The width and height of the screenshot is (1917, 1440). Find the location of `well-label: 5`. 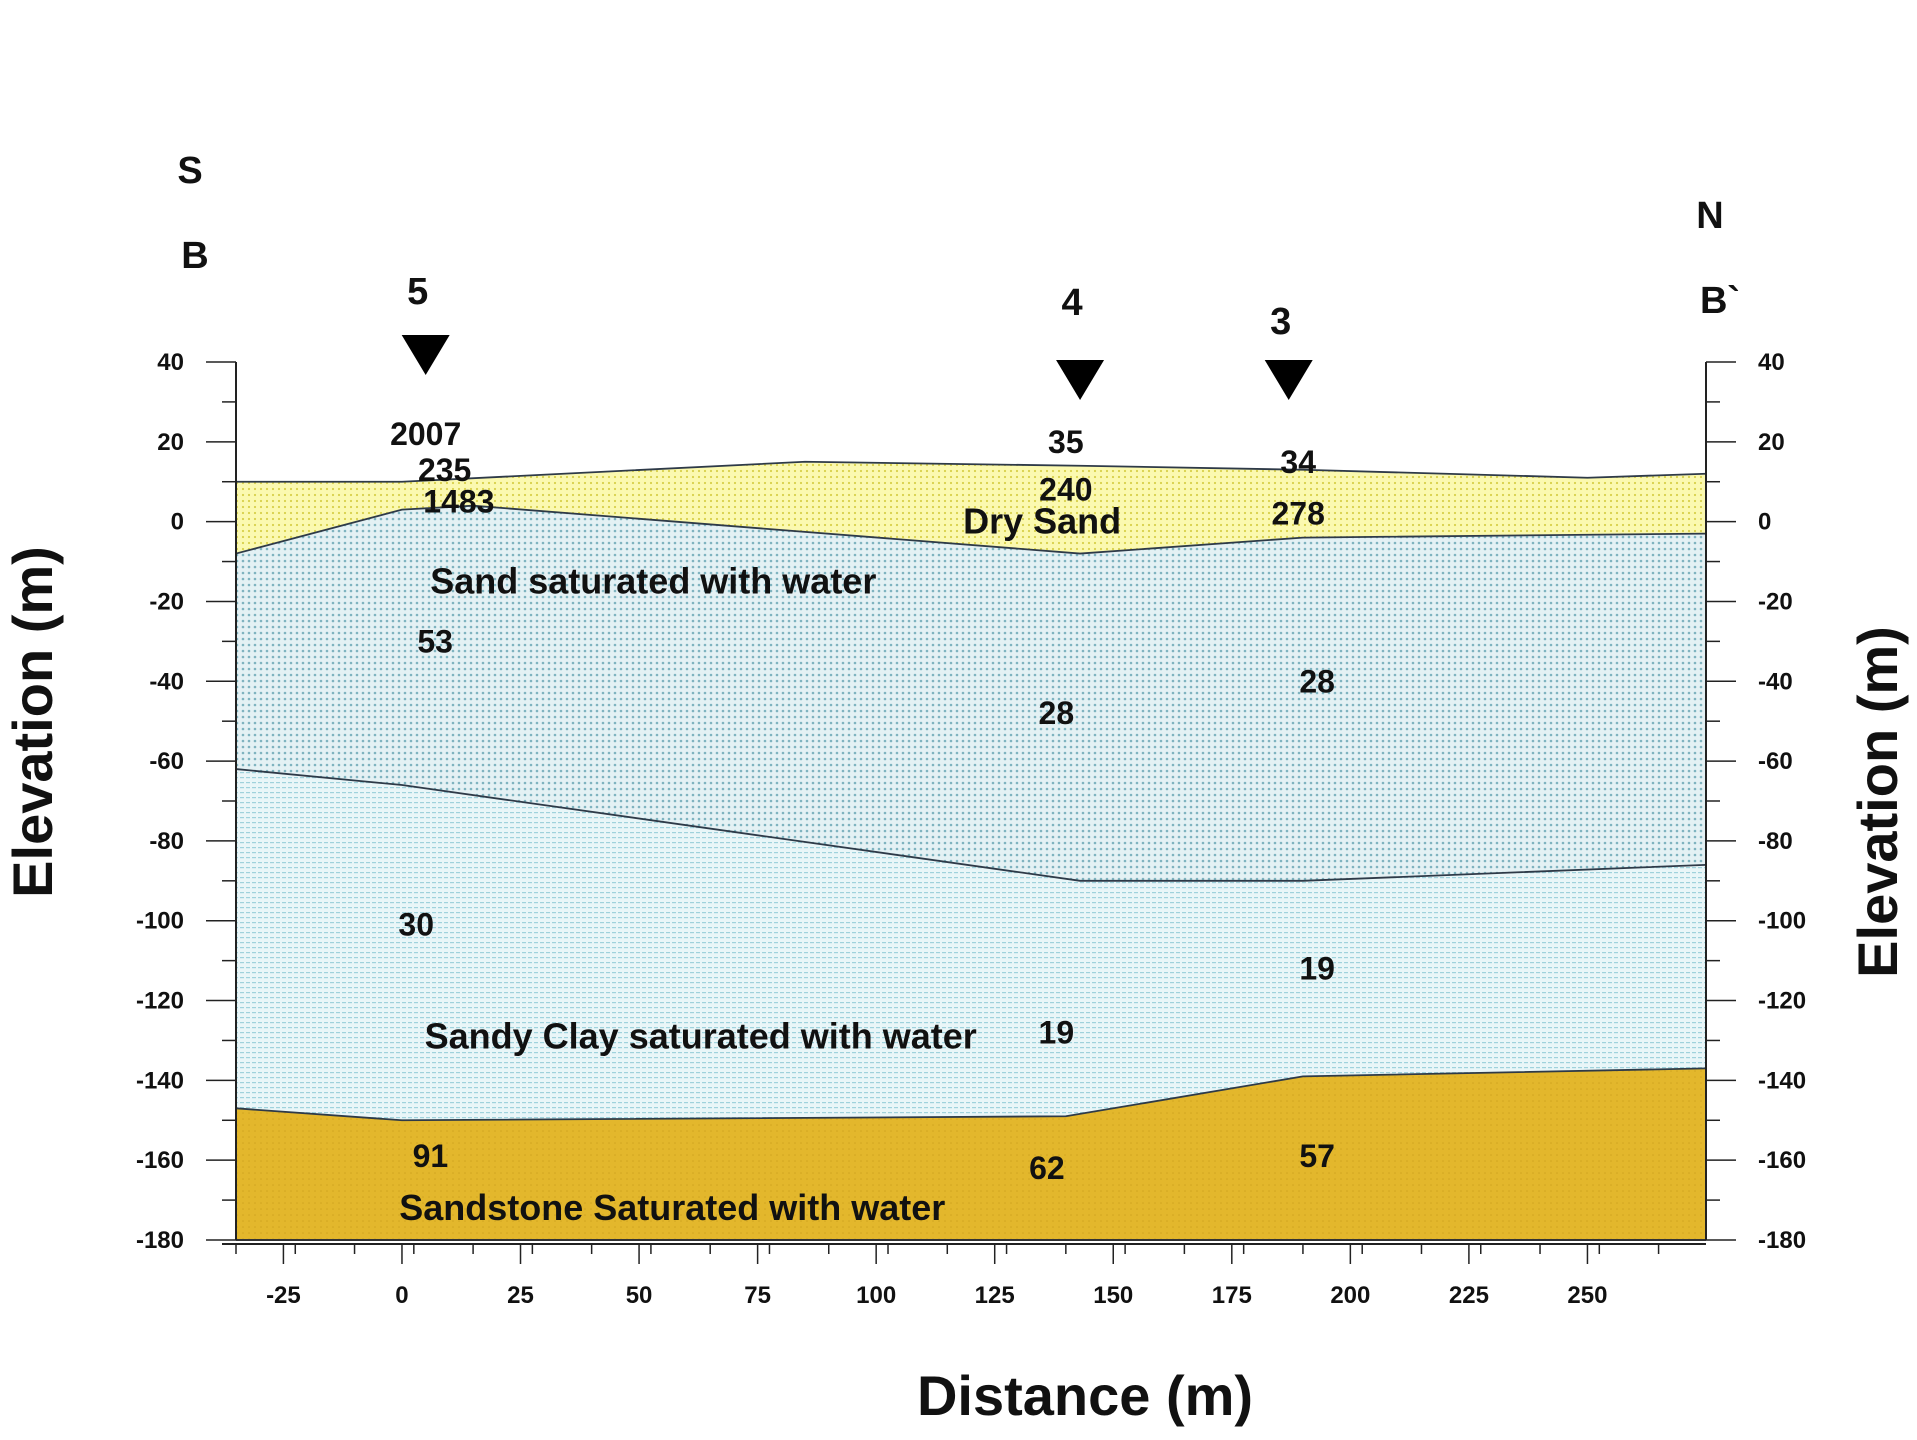

well-label: 5 is located at coordinates (417, 292).